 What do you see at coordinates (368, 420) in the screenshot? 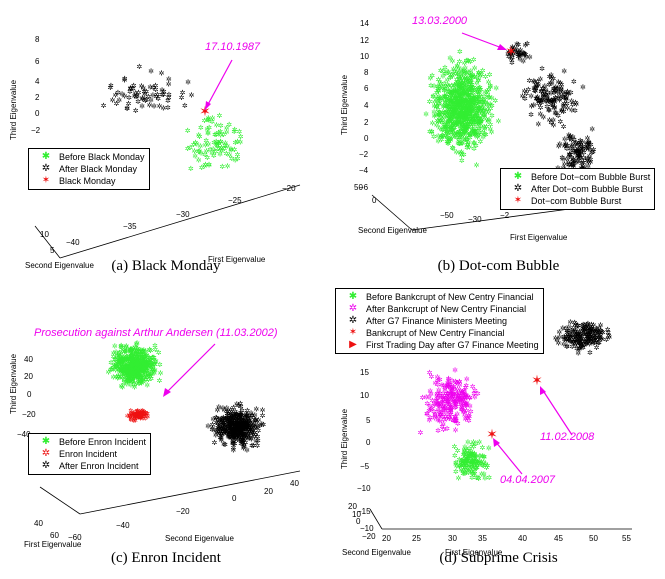
I see `tick-d-z4: 5` at bounding box center [368, 420].